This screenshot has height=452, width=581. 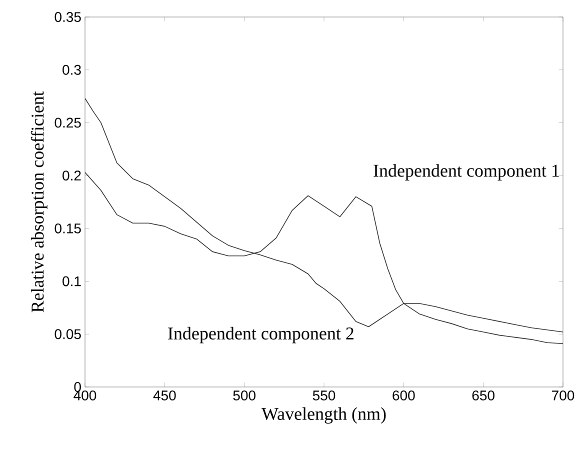 I want to click on x-axis-title: Wavelength (nm), so click(x=324, y=415).